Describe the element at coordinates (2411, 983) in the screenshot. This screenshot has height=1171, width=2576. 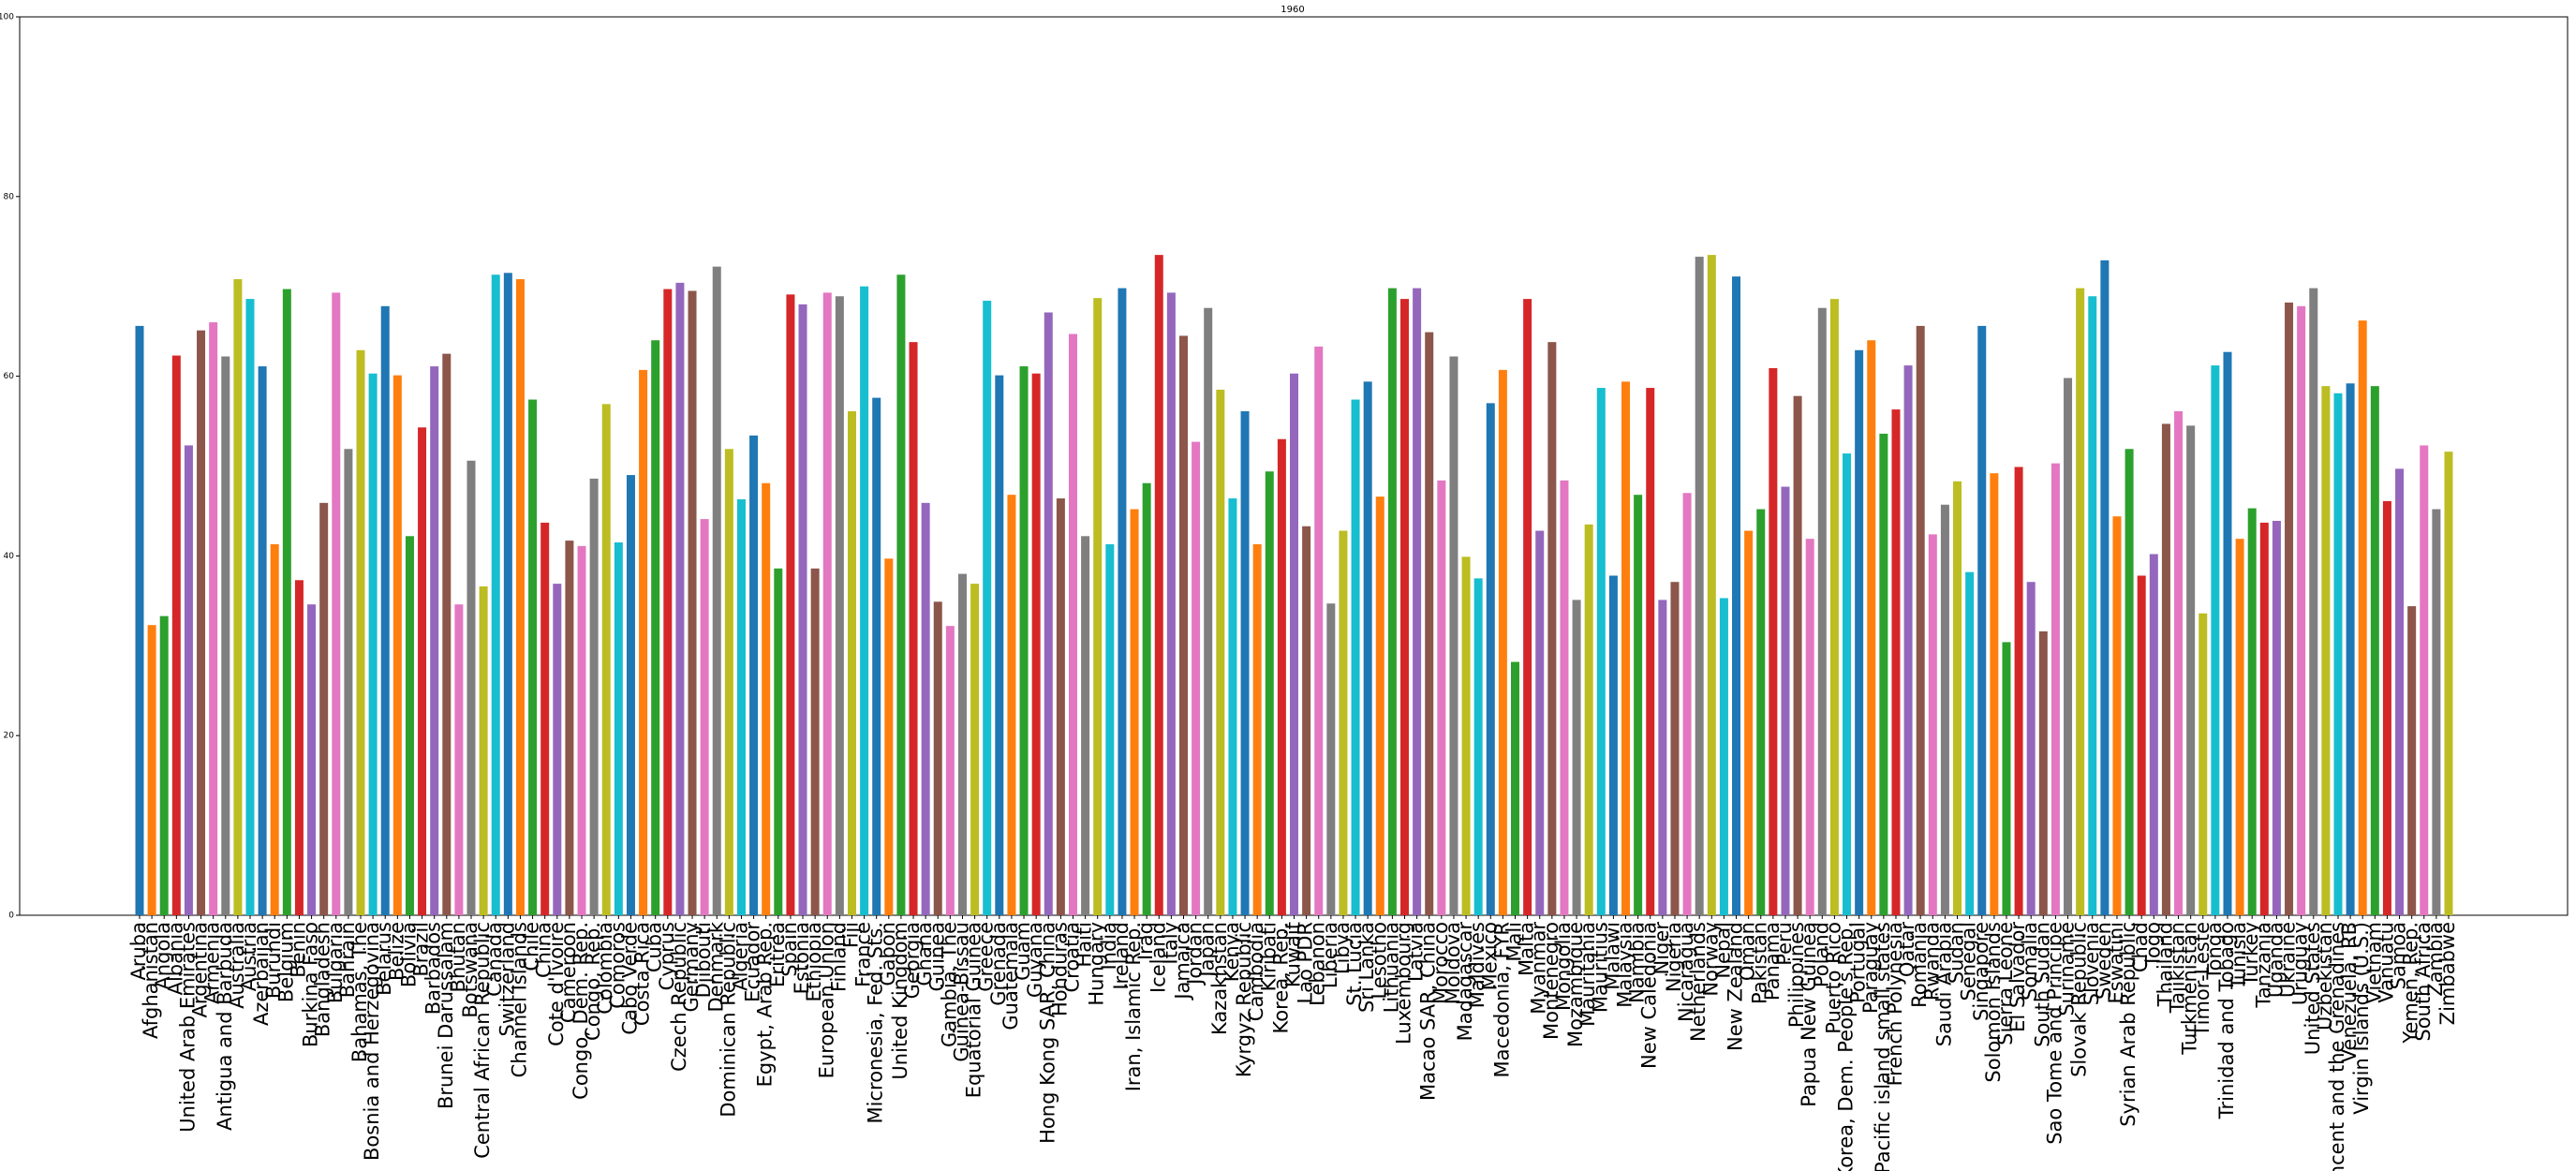
I see `x-tick-label: Yemen, Rep.` at that location.